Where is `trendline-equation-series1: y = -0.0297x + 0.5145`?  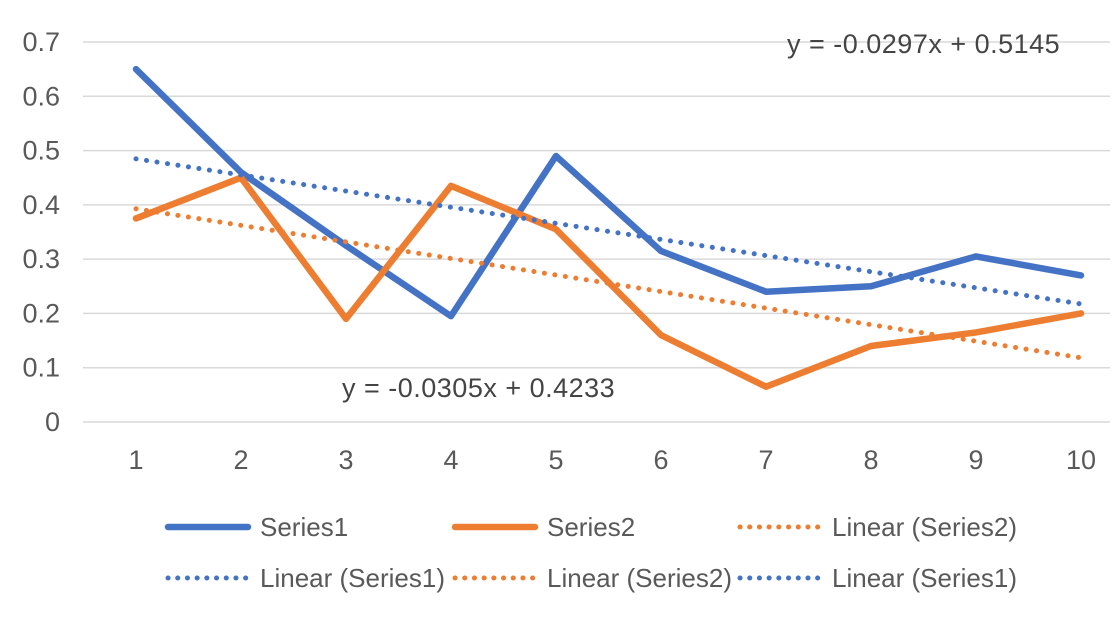
trendline-equation-series1: y = -0.0297x + 0.5145 is located at coordinates (924, 44).